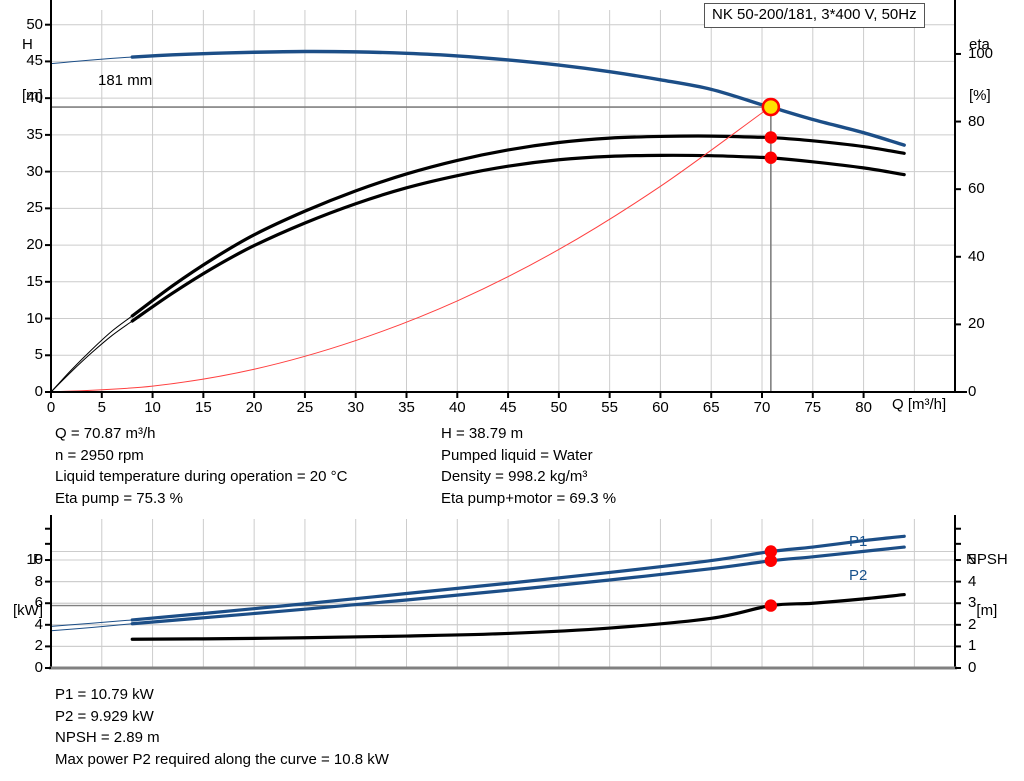 The height and width of the screenshot is (781, 1024). What do you see at coordinates (119, 498) in the screenshot?
I see `info-eta-pump: Eta pump = 75.3 %` at bounding box center [119, 498].